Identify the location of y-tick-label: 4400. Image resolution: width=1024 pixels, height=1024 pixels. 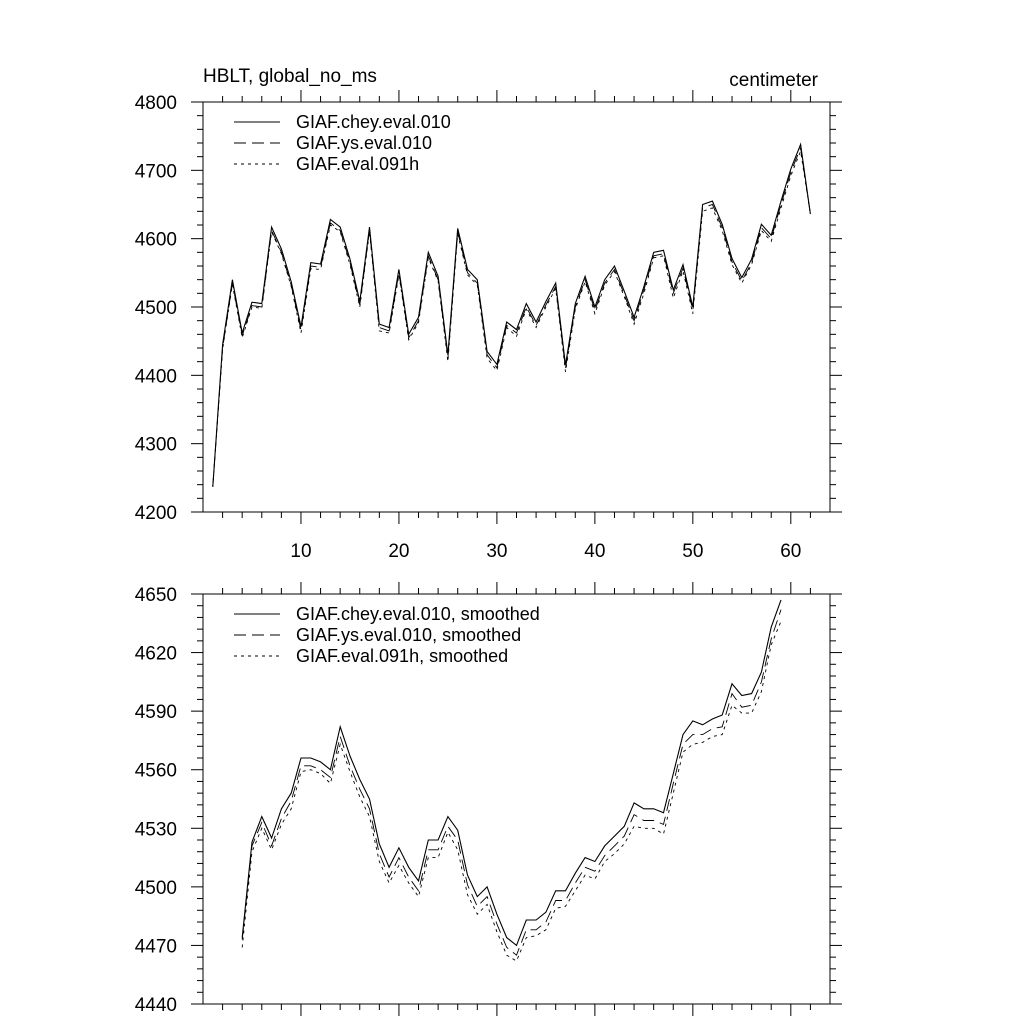
(156, 376).